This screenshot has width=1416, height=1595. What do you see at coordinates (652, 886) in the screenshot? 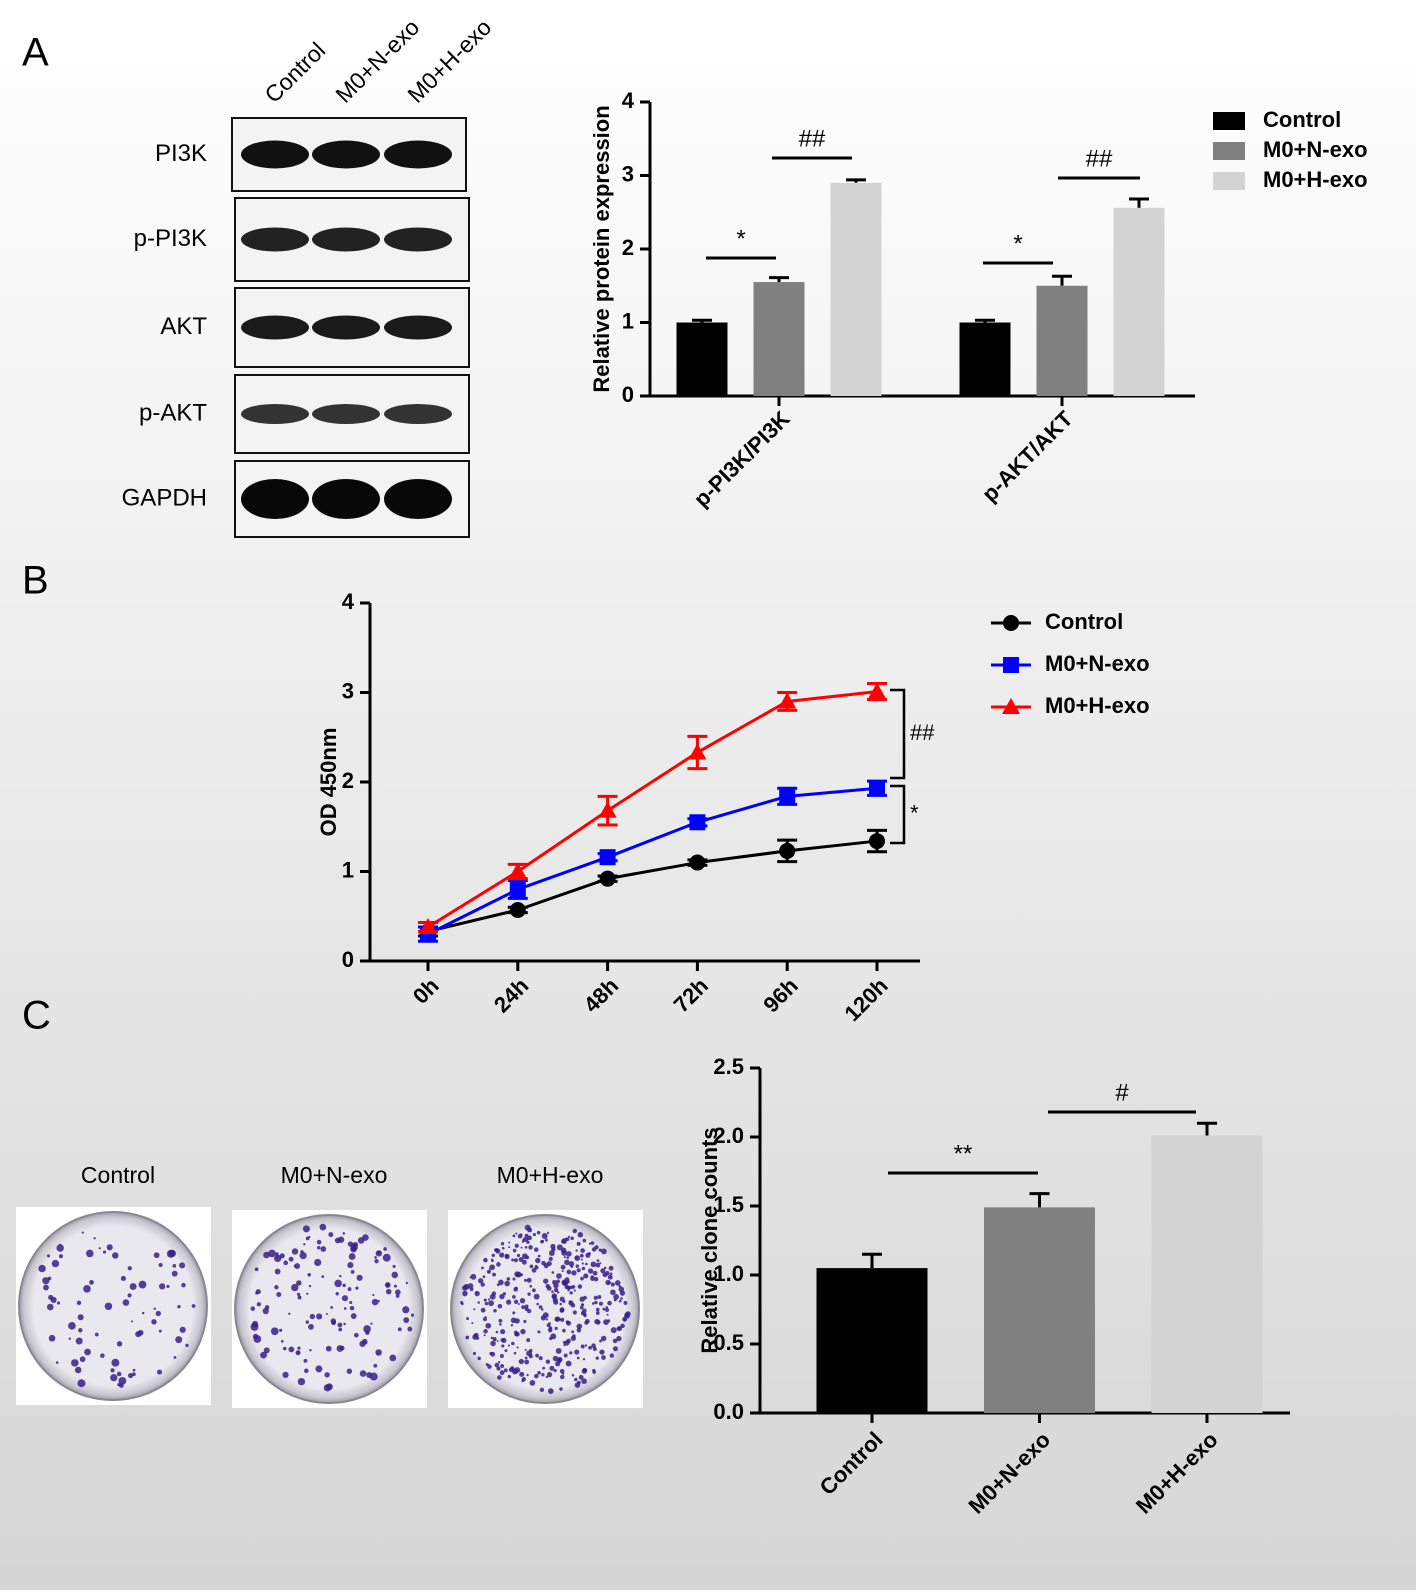
I see `series-line` at bounding box center [652, 886].